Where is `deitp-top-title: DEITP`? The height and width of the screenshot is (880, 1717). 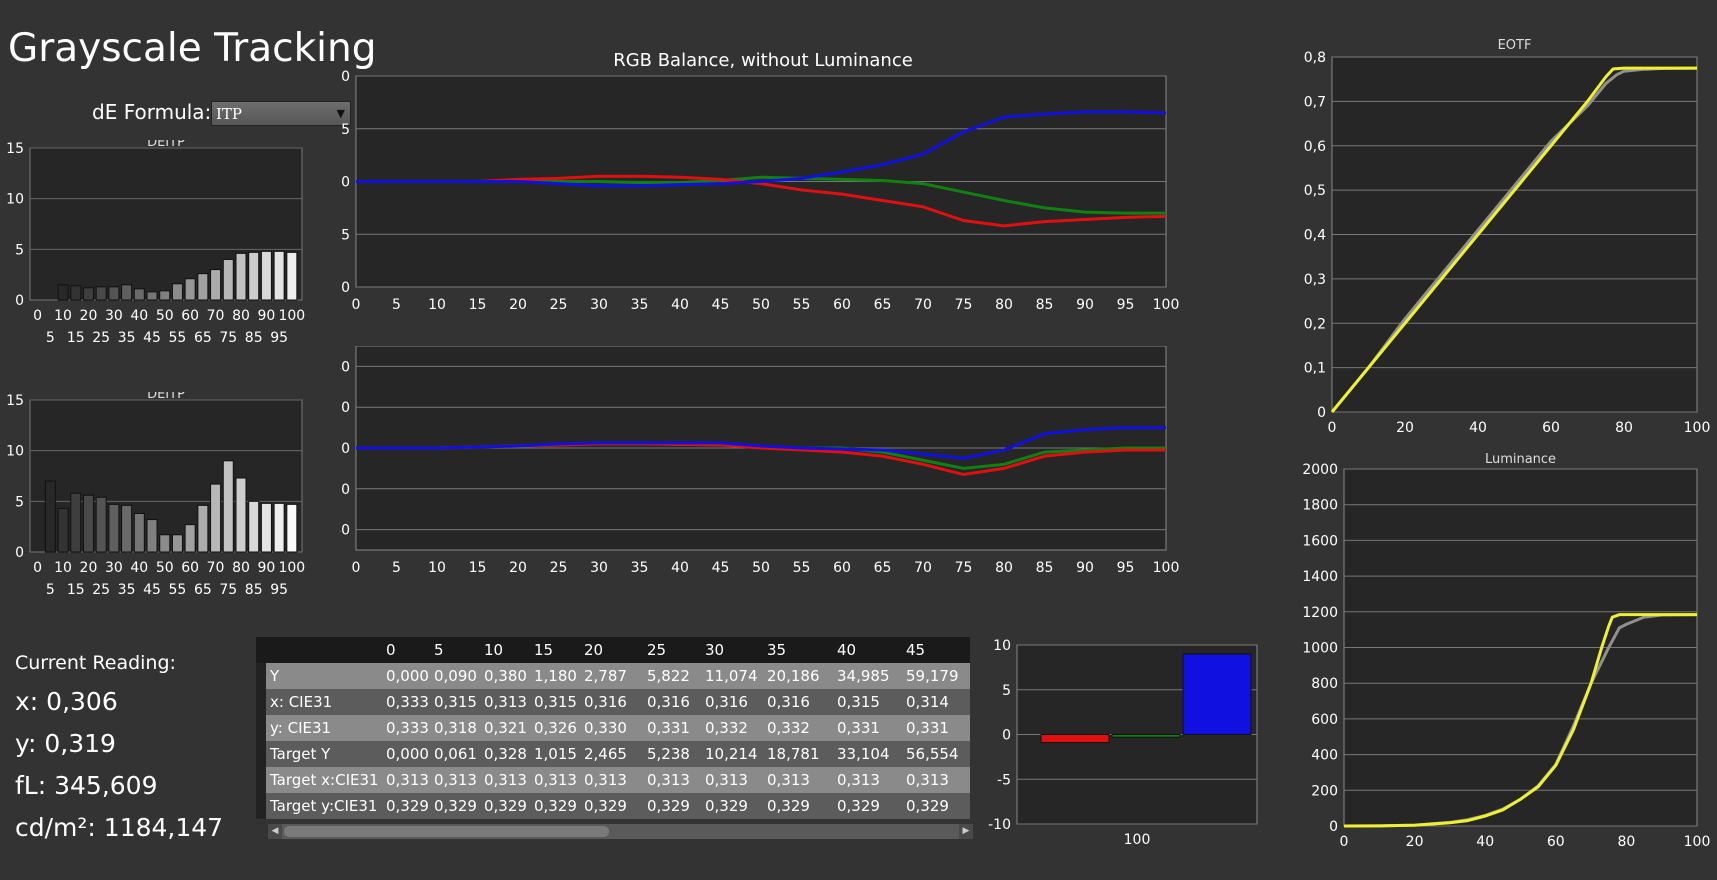
deitp-top-title: DEITP is located at coordinates (166, 145).